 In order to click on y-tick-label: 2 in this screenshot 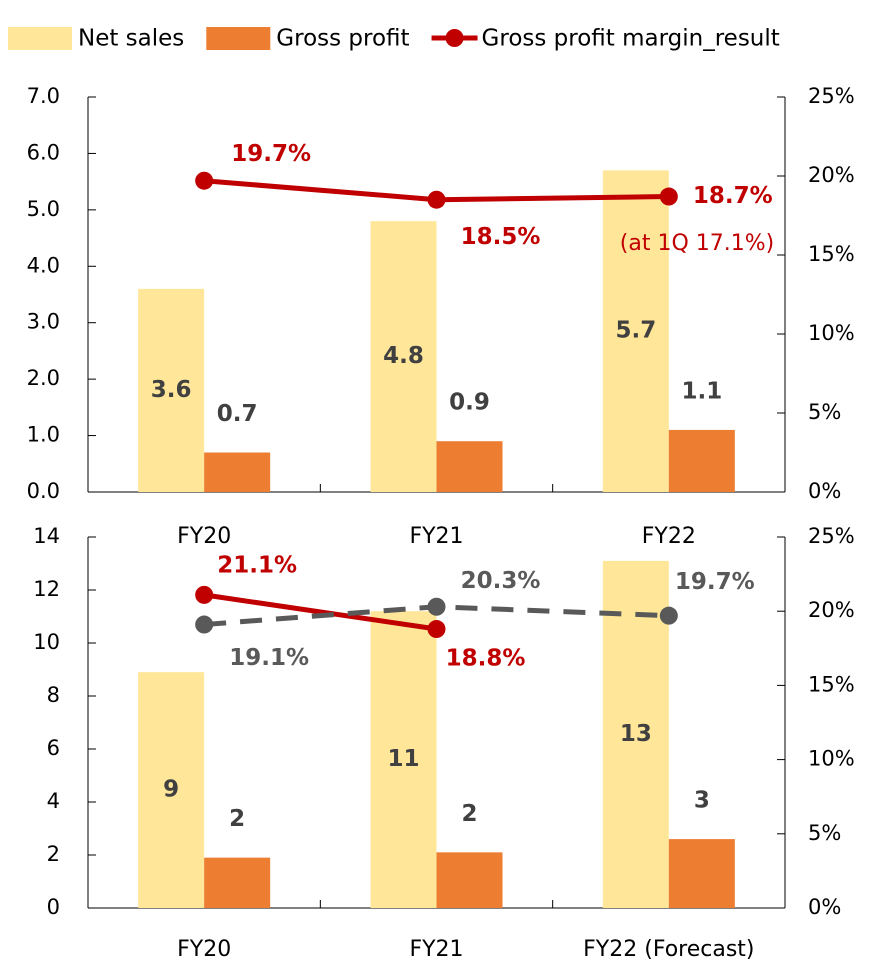, I will do `click(53, 854)`.